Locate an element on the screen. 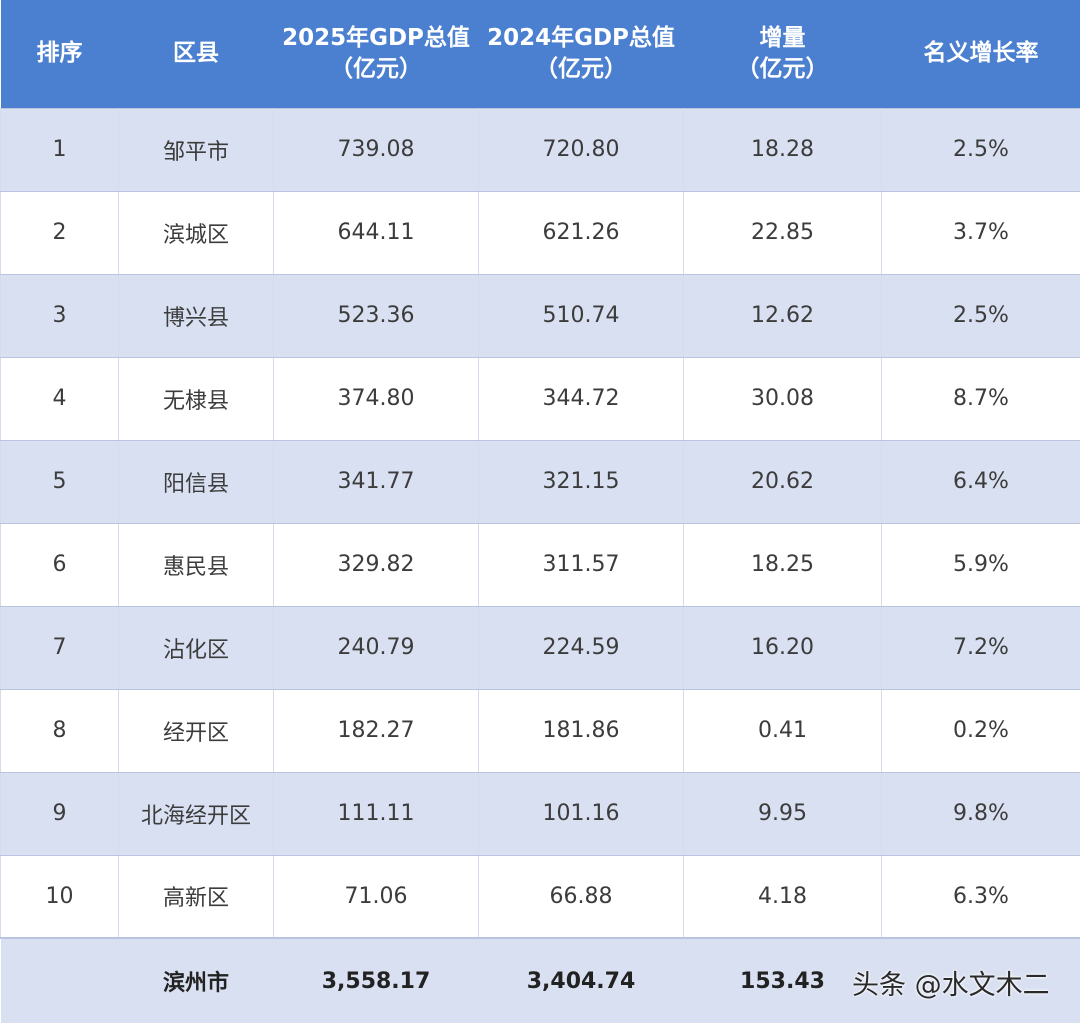 Image resolution: width=1080 pixels, height=1024 pixels. total-cell-rank is located at coordinates (59, 980).